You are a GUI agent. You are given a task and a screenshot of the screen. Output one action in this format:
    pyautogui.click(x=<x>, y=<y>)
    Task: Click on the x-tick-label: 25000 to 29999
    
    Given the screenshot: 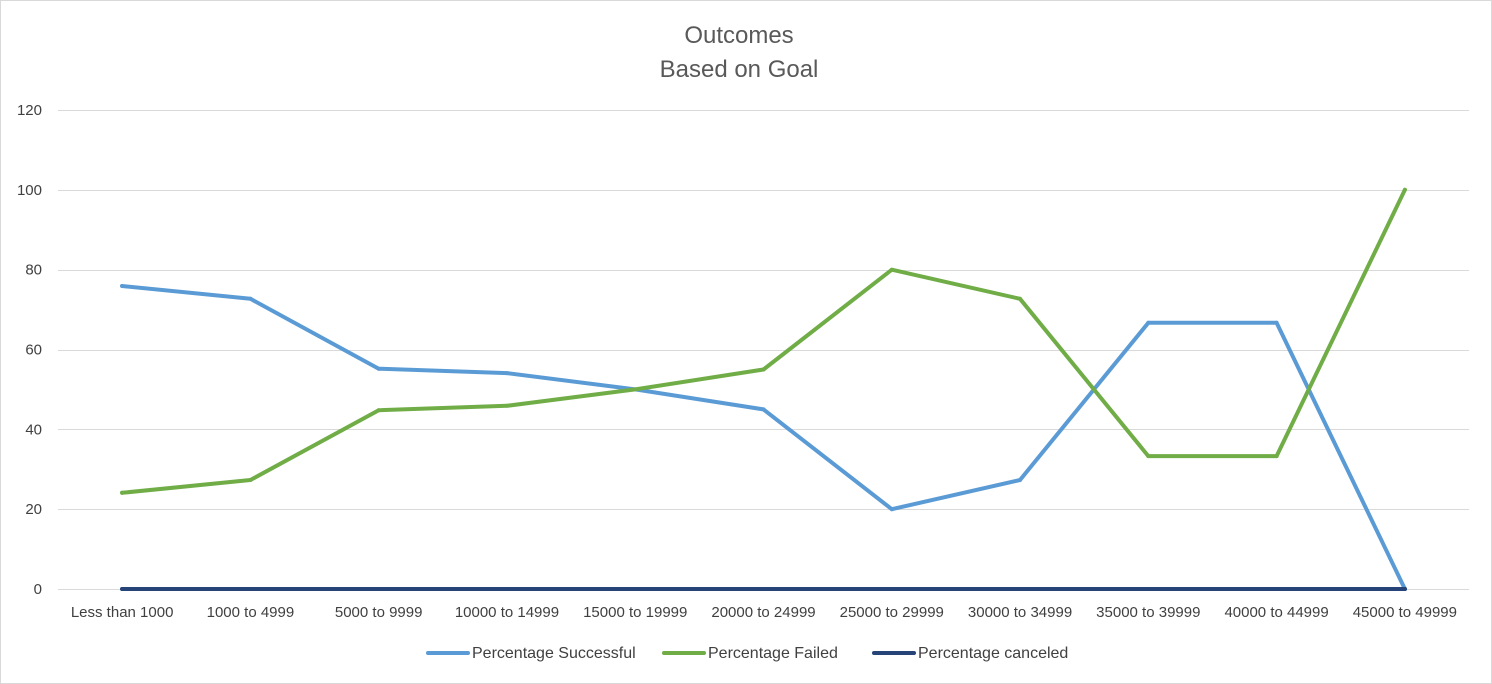 What is the action you would take?
    pyautogui.click(x=892, y=612)
    